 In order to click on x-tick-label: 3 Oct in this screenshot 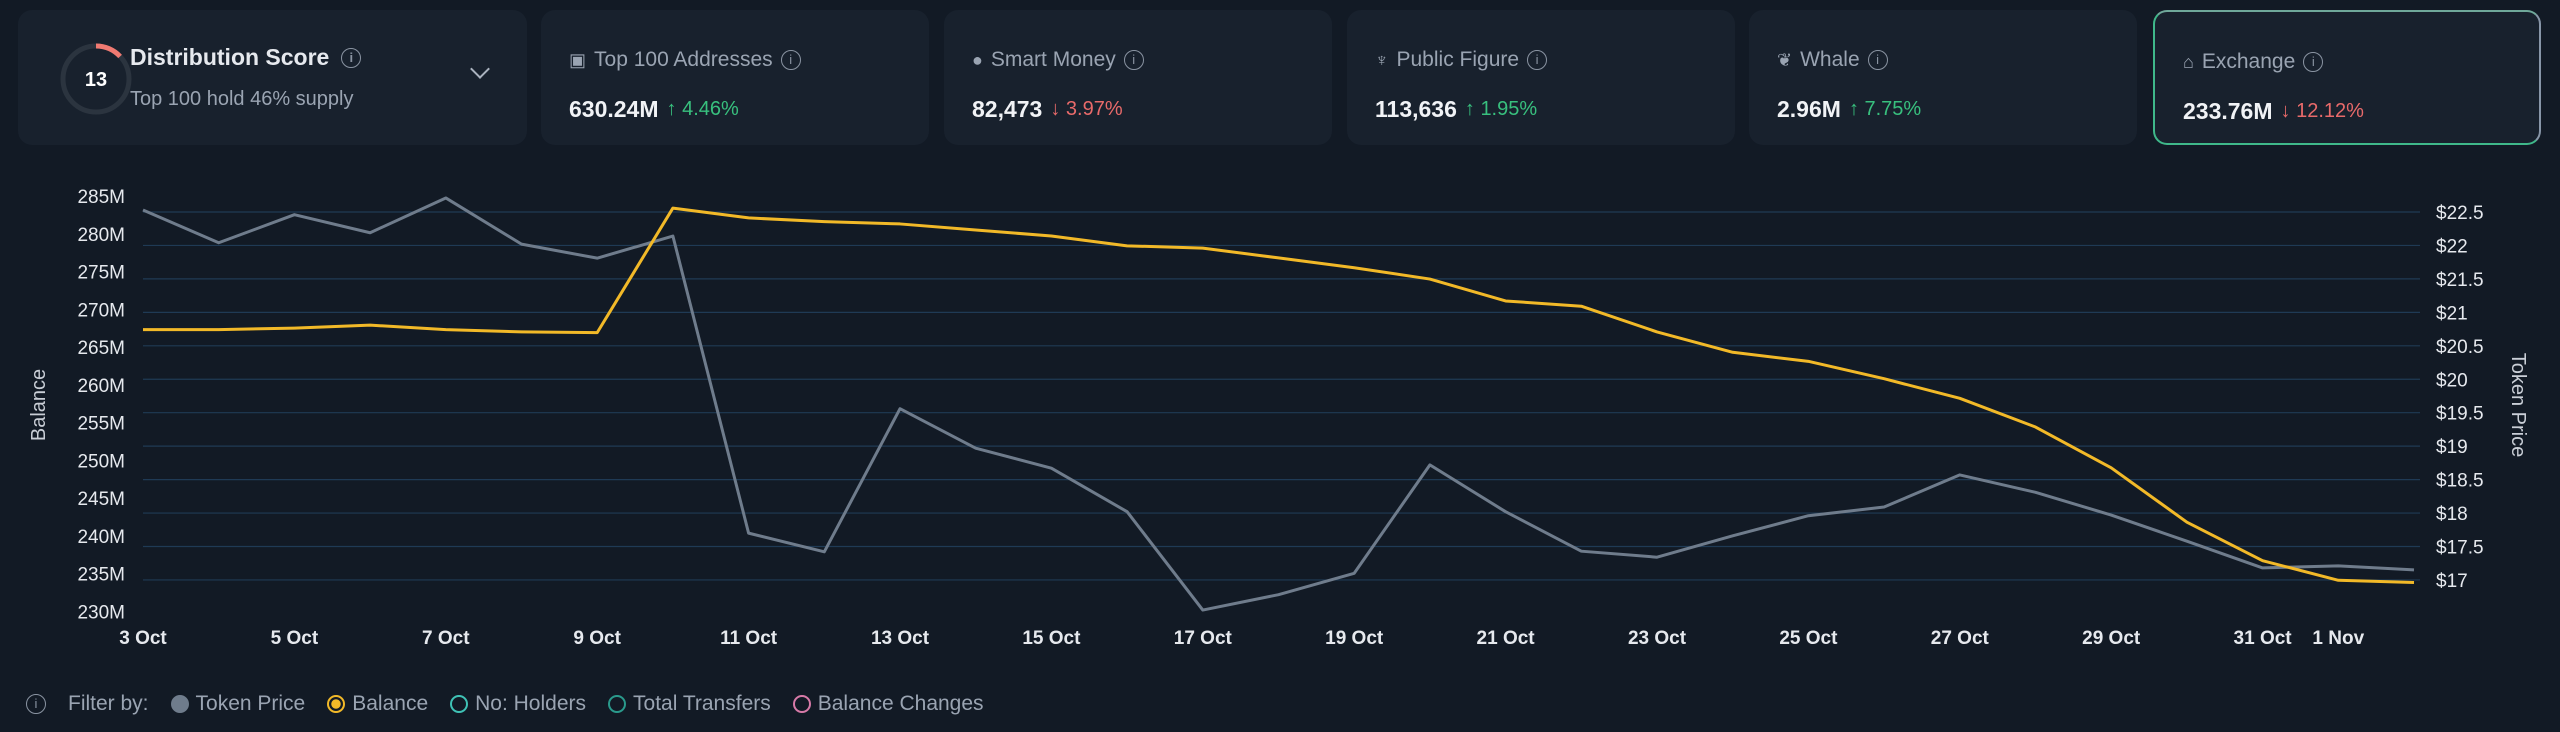, I will do `click(143, 638)`.